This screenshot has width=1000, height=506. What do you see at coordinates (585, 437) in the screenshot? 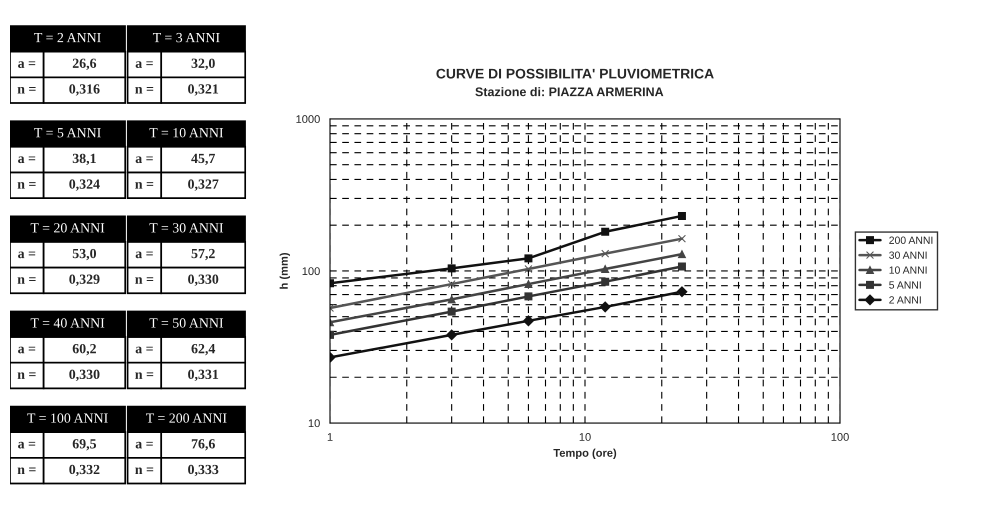
I see `x-tick-label: 10` at bounding box center [585, 437].